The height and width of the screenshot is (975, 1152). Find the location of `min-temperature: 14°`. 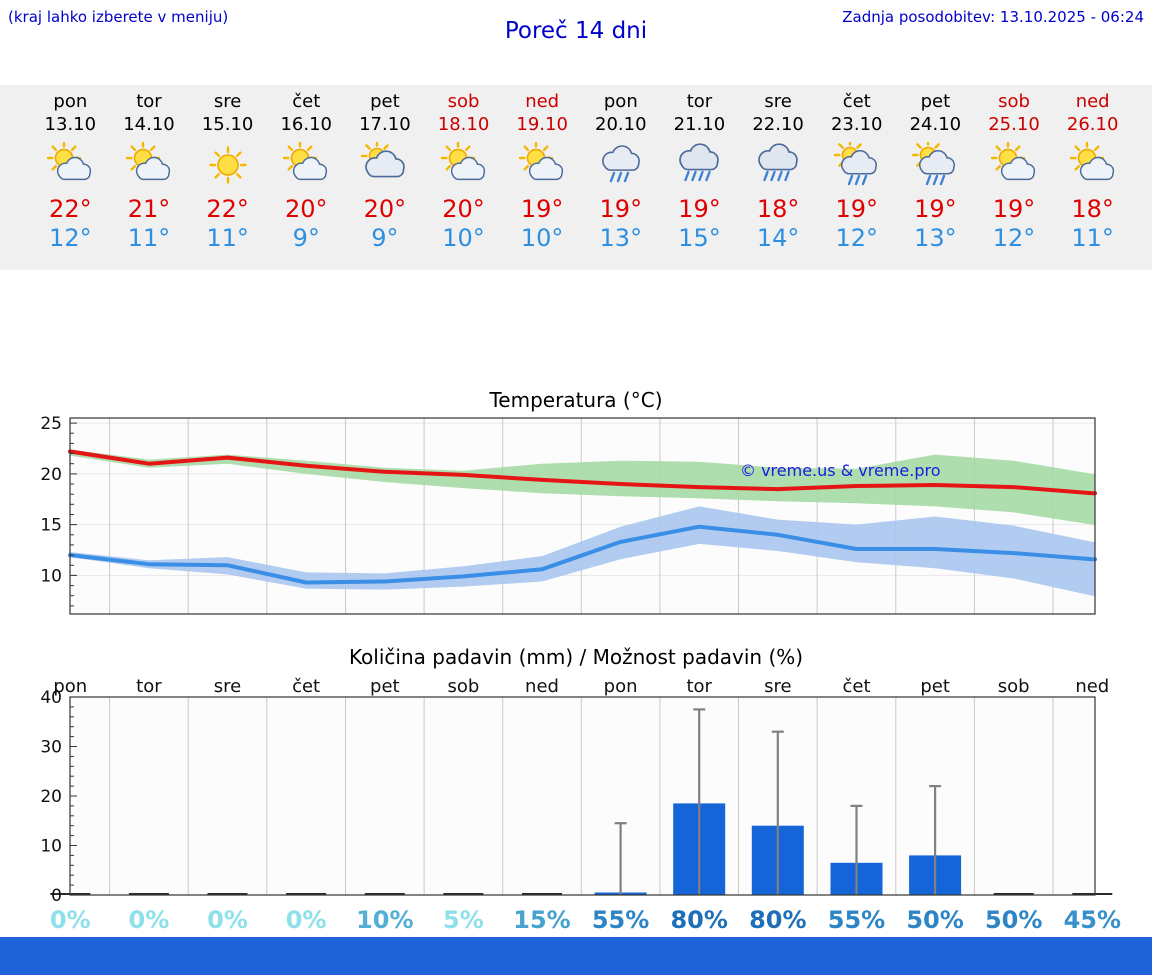

min-temperature: 14° is located at coordinates (778, 238).